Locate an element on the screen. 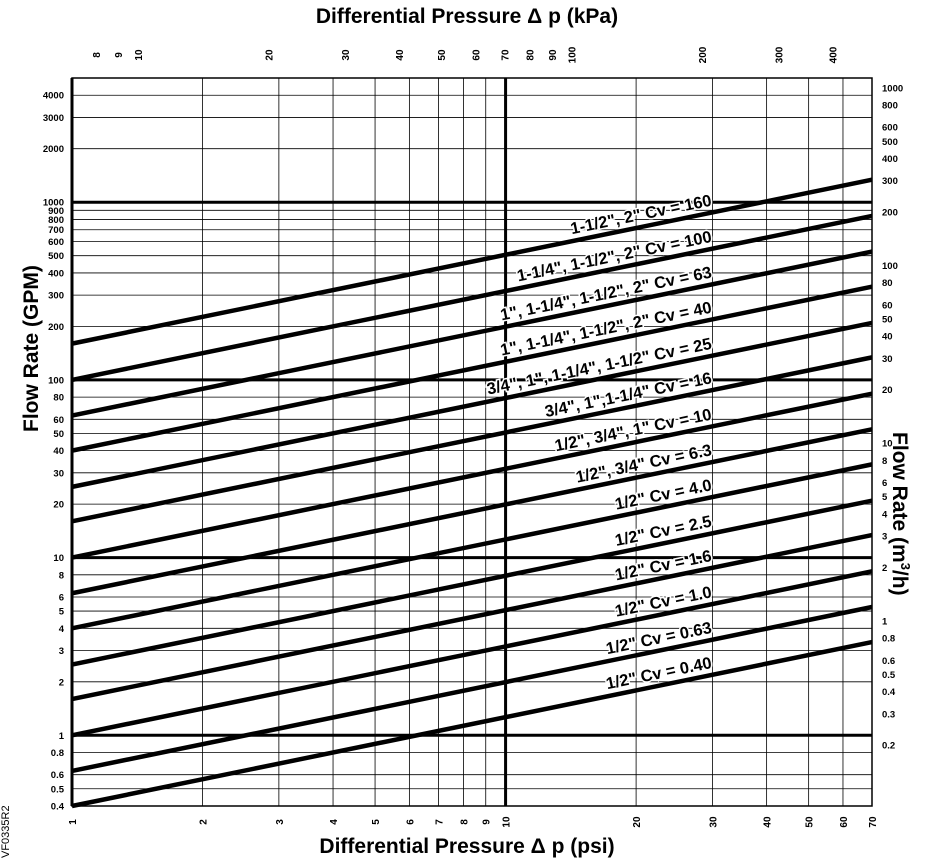  y-tick-label: 5 is located at coordinates (62, 612).